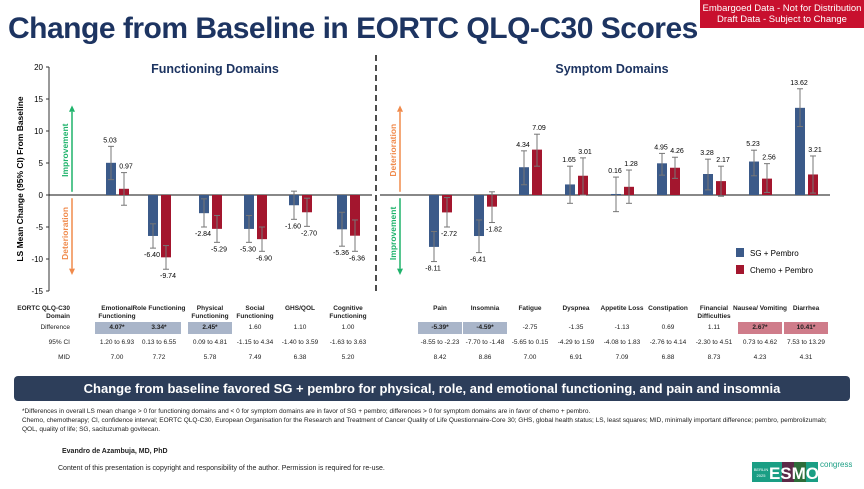  I want to click on table-ci-cell: -2.30 to 4.51, so click(714, 342).